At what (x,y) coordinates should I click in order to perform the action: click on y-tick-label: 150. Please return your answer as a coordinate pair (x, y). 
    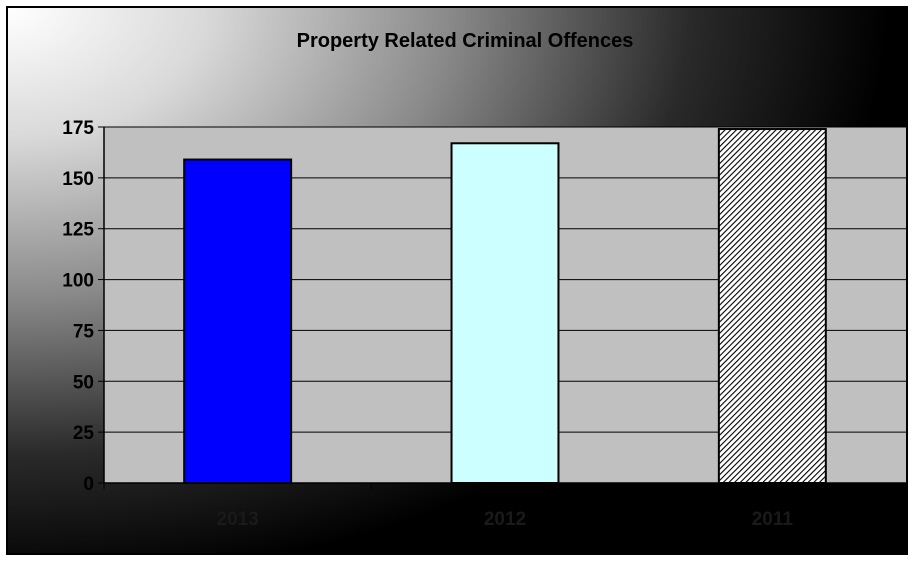
    Looking at the image, I should click on (78, 179).